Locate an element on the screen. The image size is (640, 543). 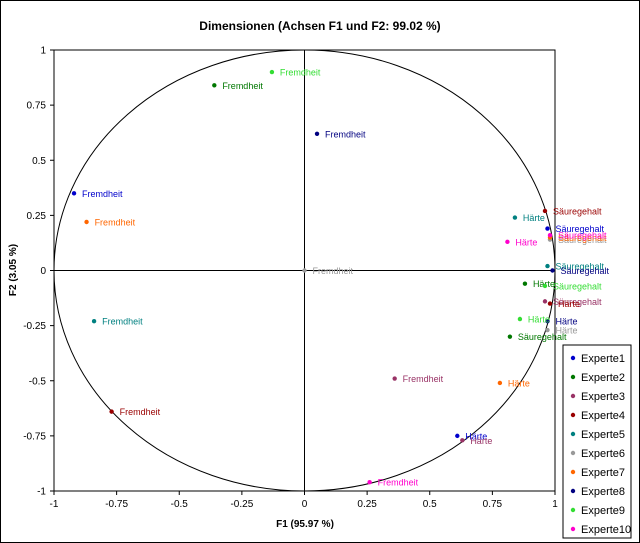
y-tick-label: -0.75 is located at coordinates (34, 436).